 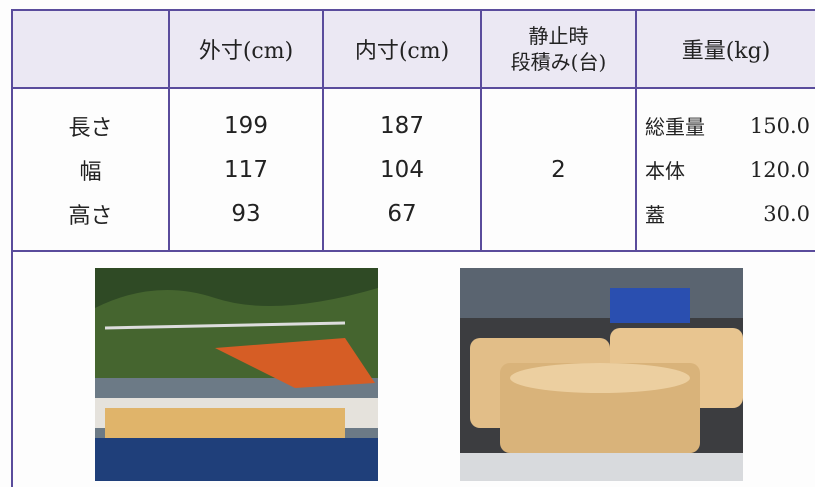 What do you see at coordinates (402, 213) in the screenshot?
I see `inner-value: 67` at bounding box center [402, 213].